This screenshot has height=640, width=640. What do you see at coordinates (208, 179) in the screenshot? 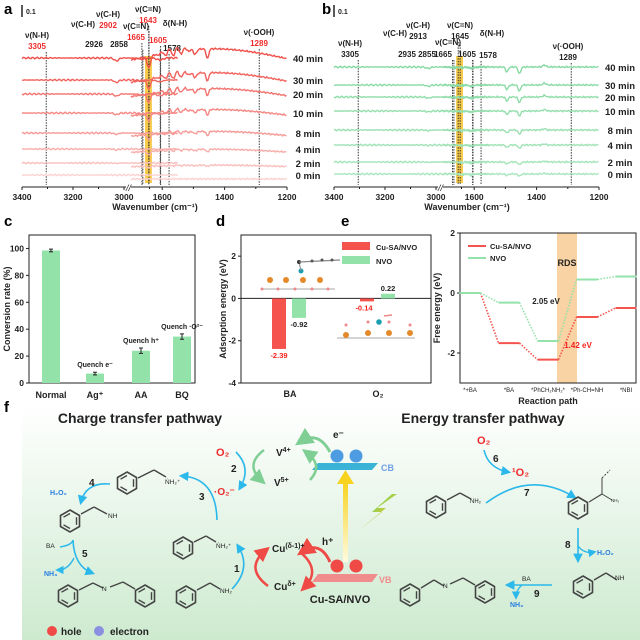
I see `spectrum-trace-right-0-min` at bounding box center [208, 179].